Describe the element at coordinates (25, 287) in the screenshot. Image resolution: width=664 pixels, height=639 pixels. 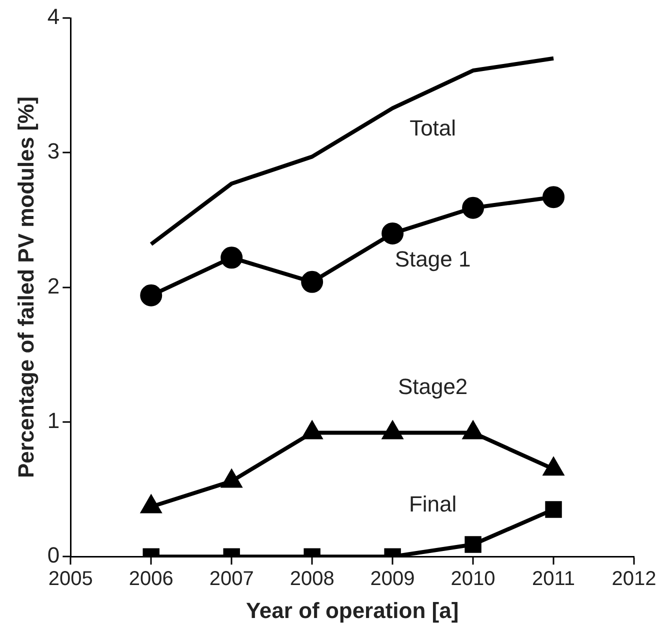
I see `y-axis-title: Percentage of failed PV modules [%]` at that location.